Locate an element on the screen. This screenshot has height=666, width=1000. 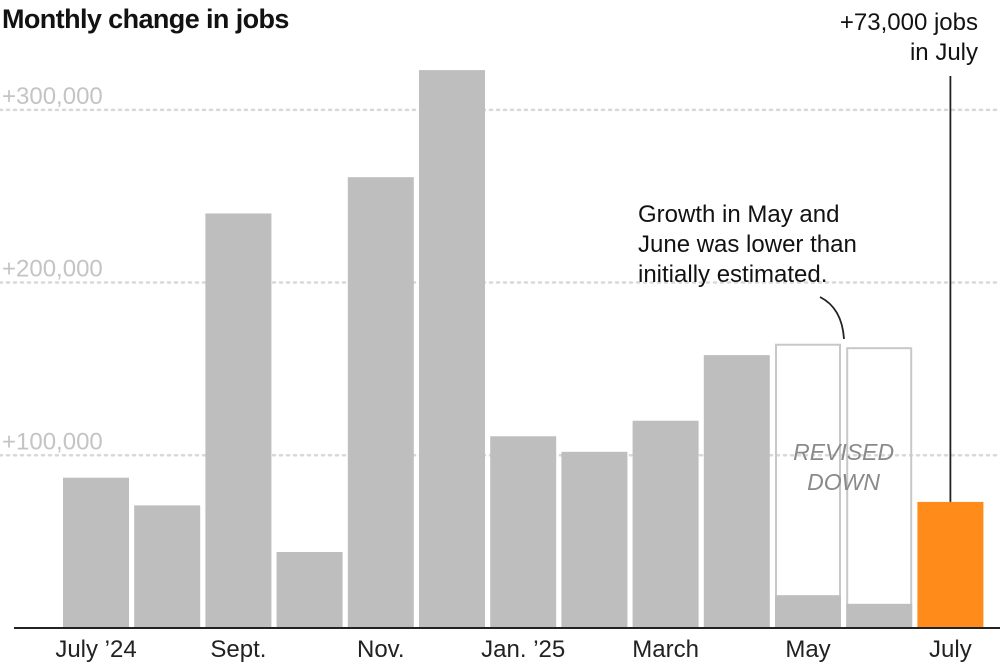
x-tick-label: Jan. ’25 is located at coordinates (523, 649).